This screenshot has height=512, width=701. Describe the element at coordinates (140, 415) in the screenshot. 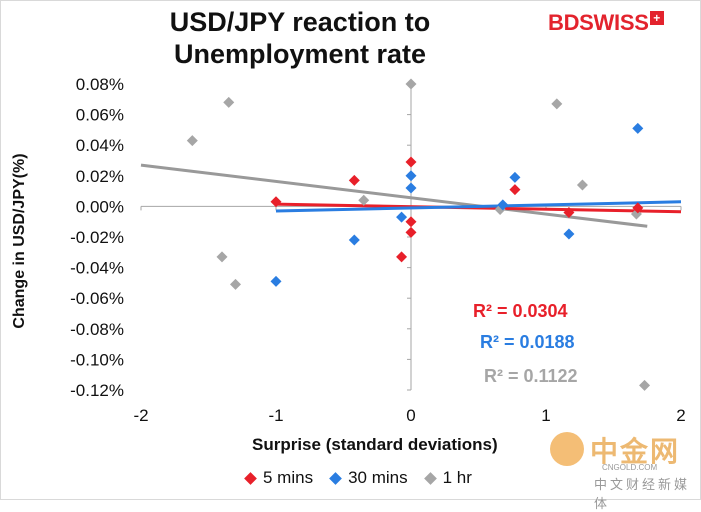

I see `x-tick-label: -2` at that location.